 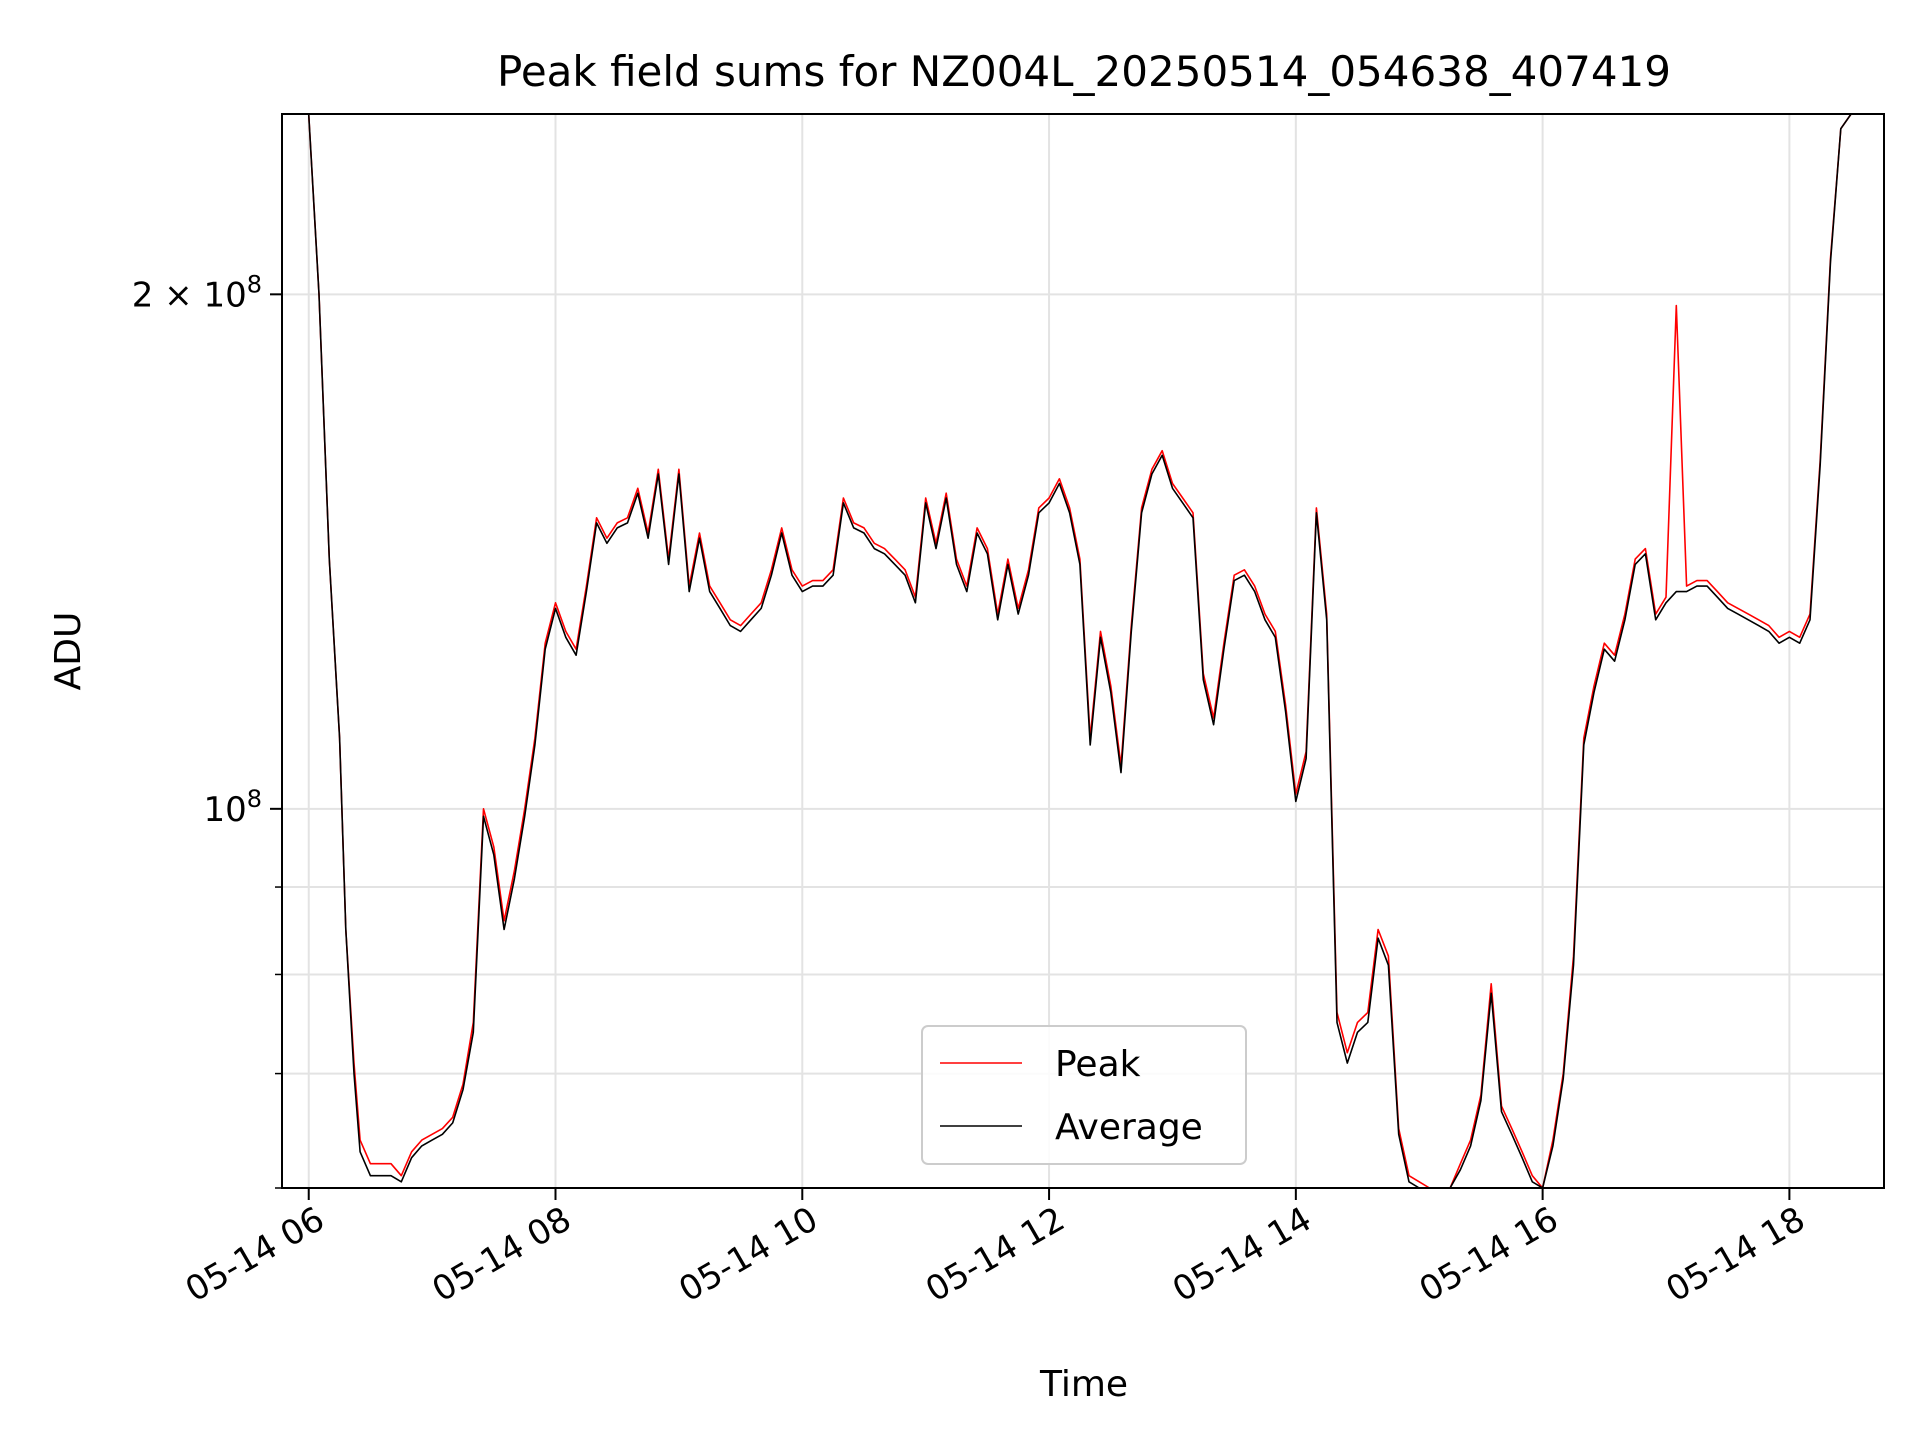 I want to click on legend-label-peak: Peak, so click(x=1098, y=1064).